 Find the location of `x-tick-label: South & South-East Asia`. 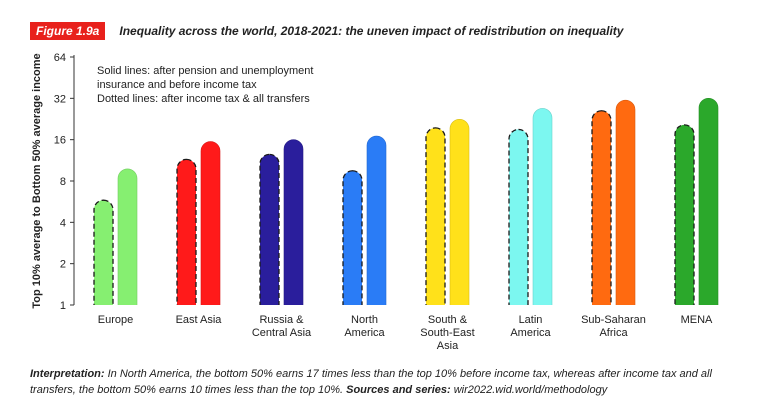

x-tick-label: South & South-East Asia is located at coordinates (447, 333).